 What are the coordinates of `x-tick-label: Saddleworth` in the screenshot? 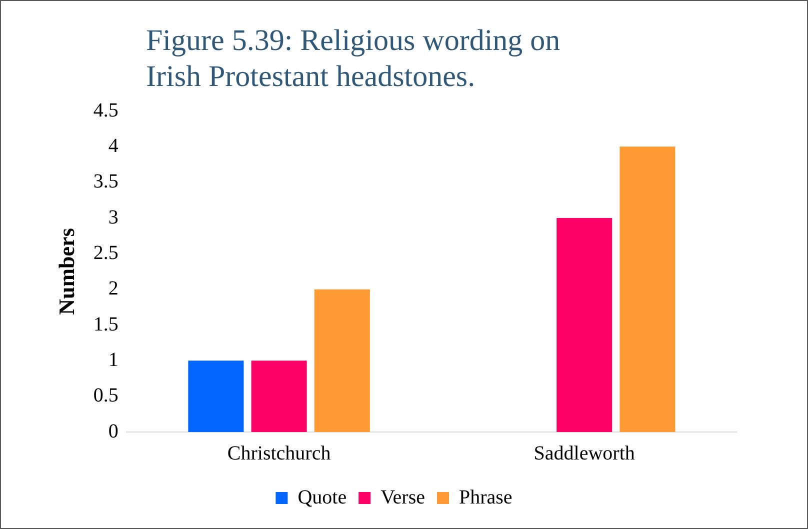 It's located at (584, 453).